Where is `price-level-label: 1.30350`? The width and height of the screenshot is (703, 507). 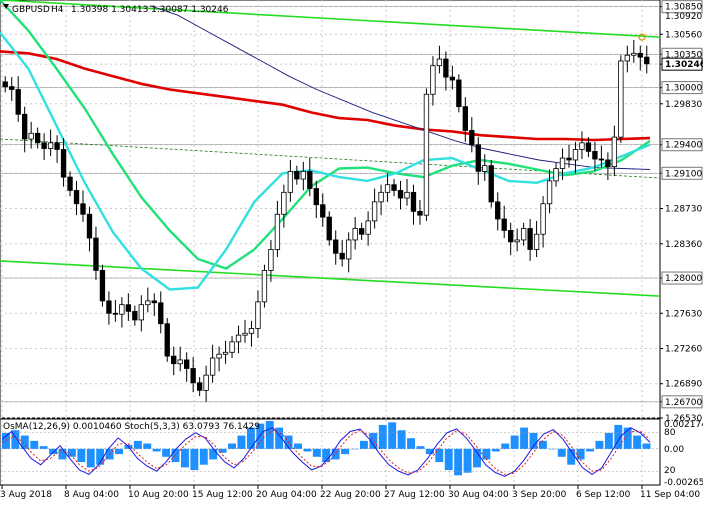
price-level-label: 1.30350 is located at coordinates (683, 55).